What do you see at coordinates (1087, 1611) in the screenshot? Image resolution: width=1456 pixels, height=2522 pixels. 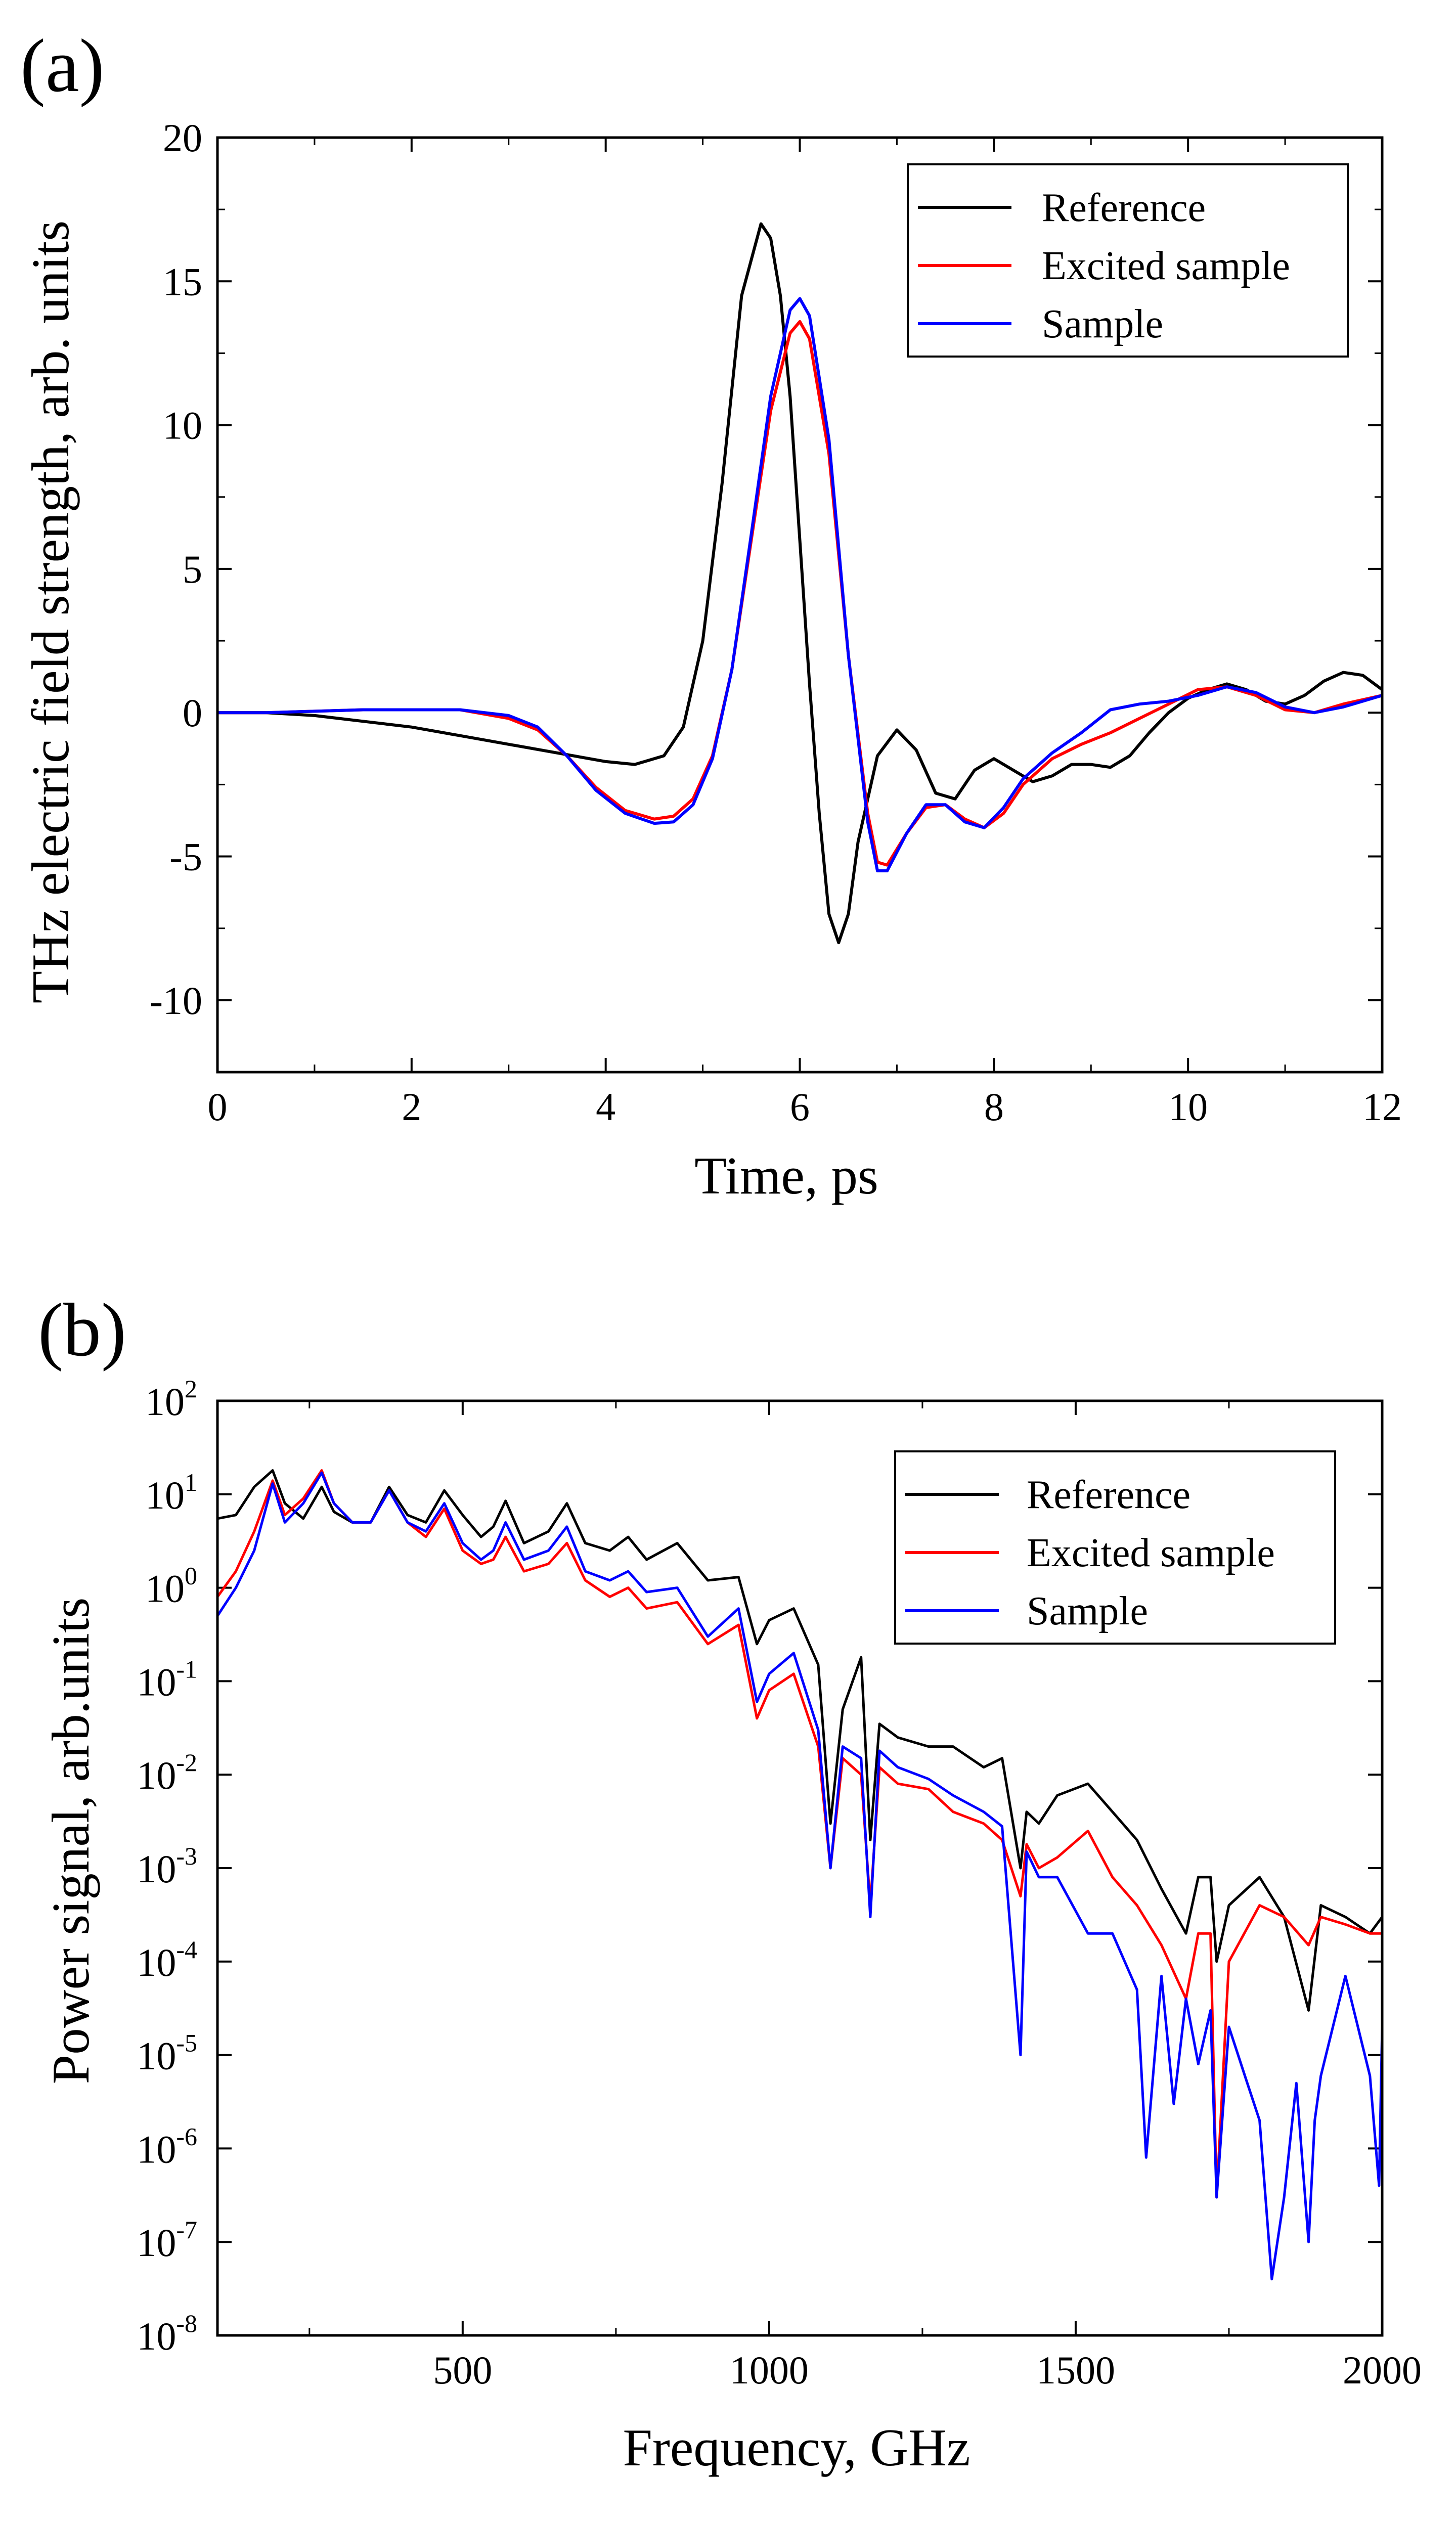 I see `legend-b-sample-label: Sample` at bounding box center [1087, 1611].